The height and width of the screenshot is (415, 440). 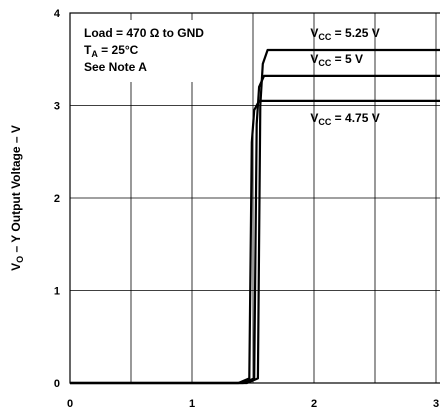 I want to click on condition-load: Load = 470 Ω to GND, so click(x=144, y=33).